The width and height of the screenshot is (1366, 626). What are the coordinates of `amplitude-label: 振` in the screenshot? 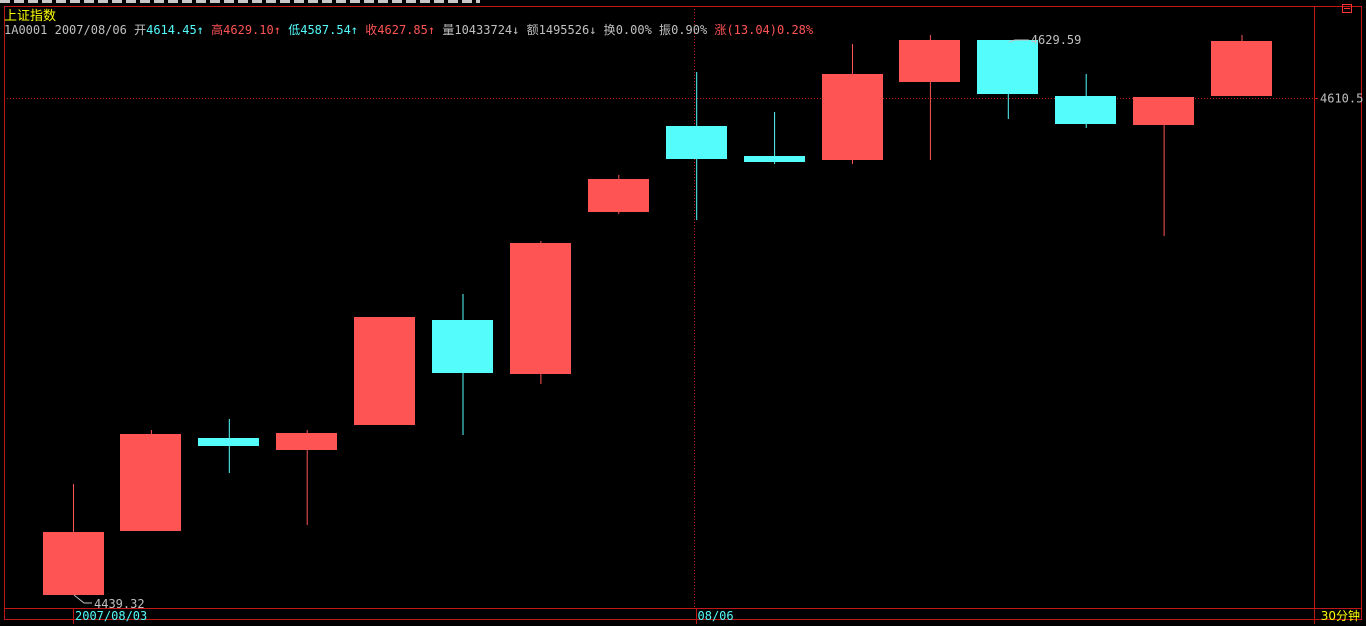 It's located at (665, 30).